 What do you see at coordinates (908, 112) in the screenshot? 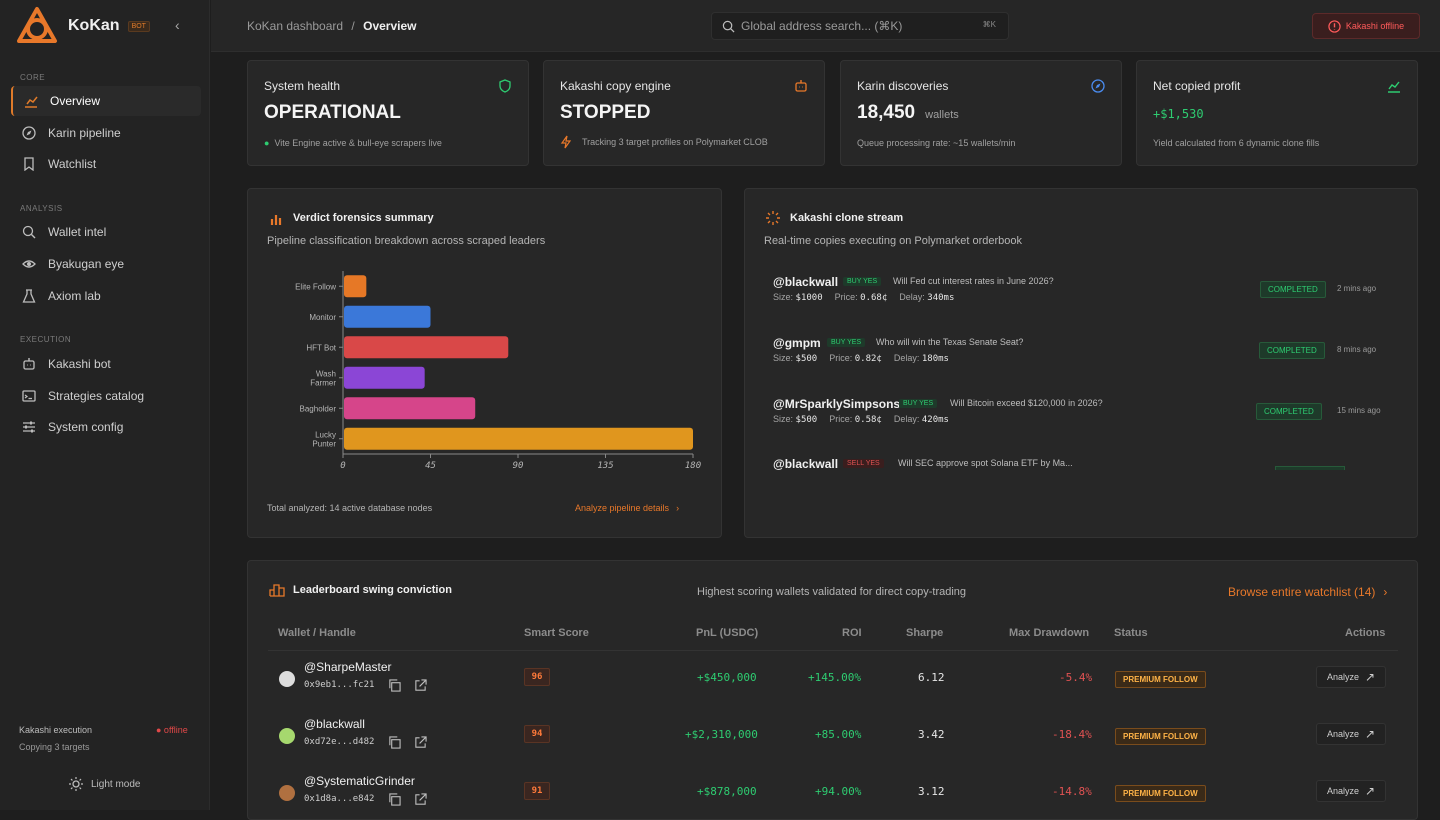
I see `stat-value: 18,450 wallets` at bounding box center [908, 112].